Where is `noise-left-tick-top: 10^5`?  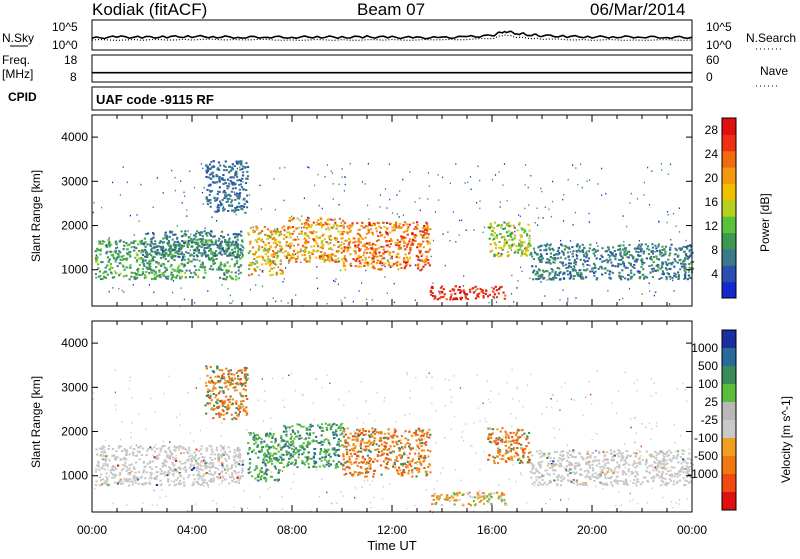 noise-left-tick-top: 10^5 is located at coordinates (65, 27).